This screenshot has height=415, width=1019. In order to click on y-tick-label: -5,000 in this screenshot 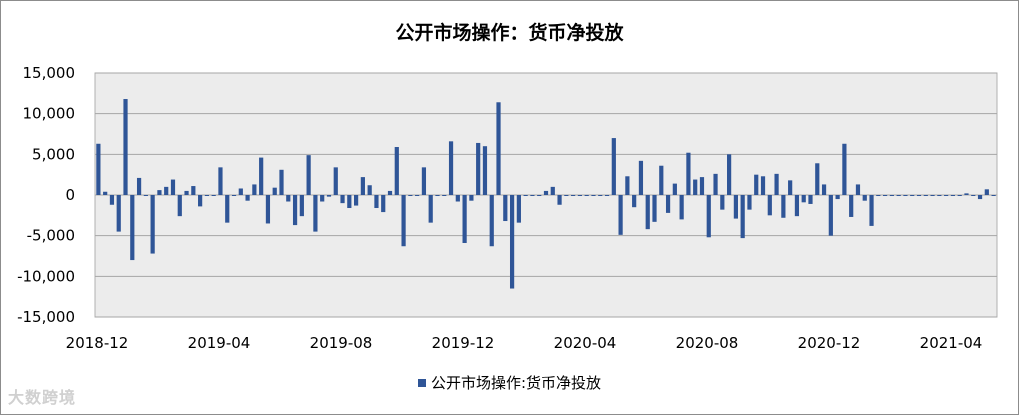, I will do `click(51, 236)`.